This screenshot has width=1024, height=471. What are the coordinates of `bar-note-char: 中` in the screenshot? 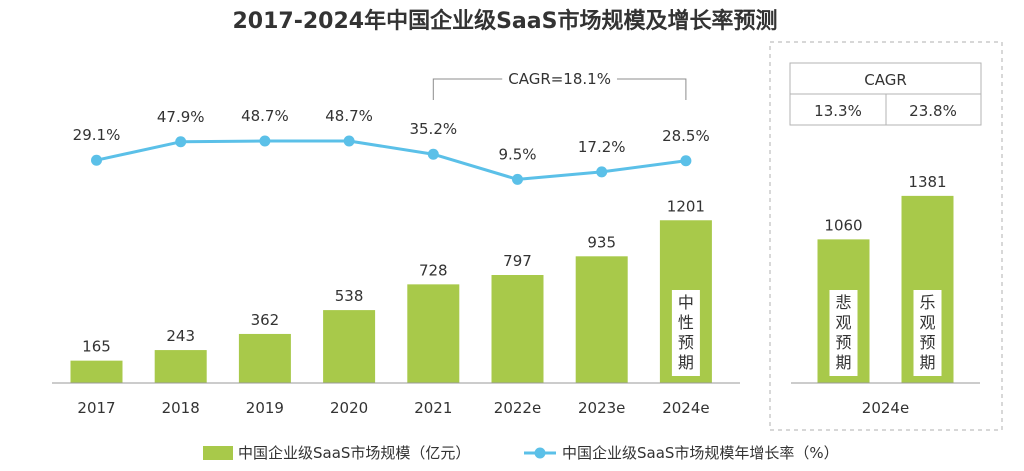 It's located at (686, 302).